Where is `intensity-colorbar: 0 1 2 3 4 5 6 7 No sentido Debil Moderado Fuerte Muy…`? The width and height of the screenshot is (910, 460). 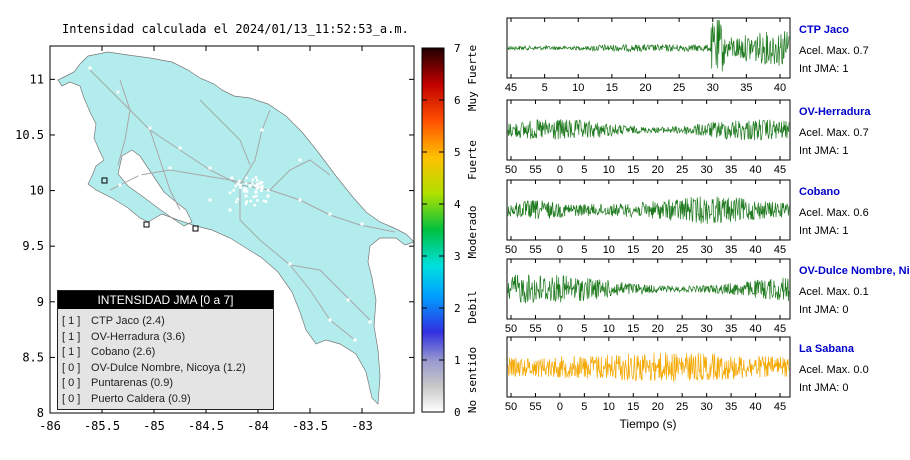 intensity-colorbar: 0 1 2 3 4 5 6 7 No sentido Debil Moderado Fuerte Muy… is located at coordinates (450, 230).